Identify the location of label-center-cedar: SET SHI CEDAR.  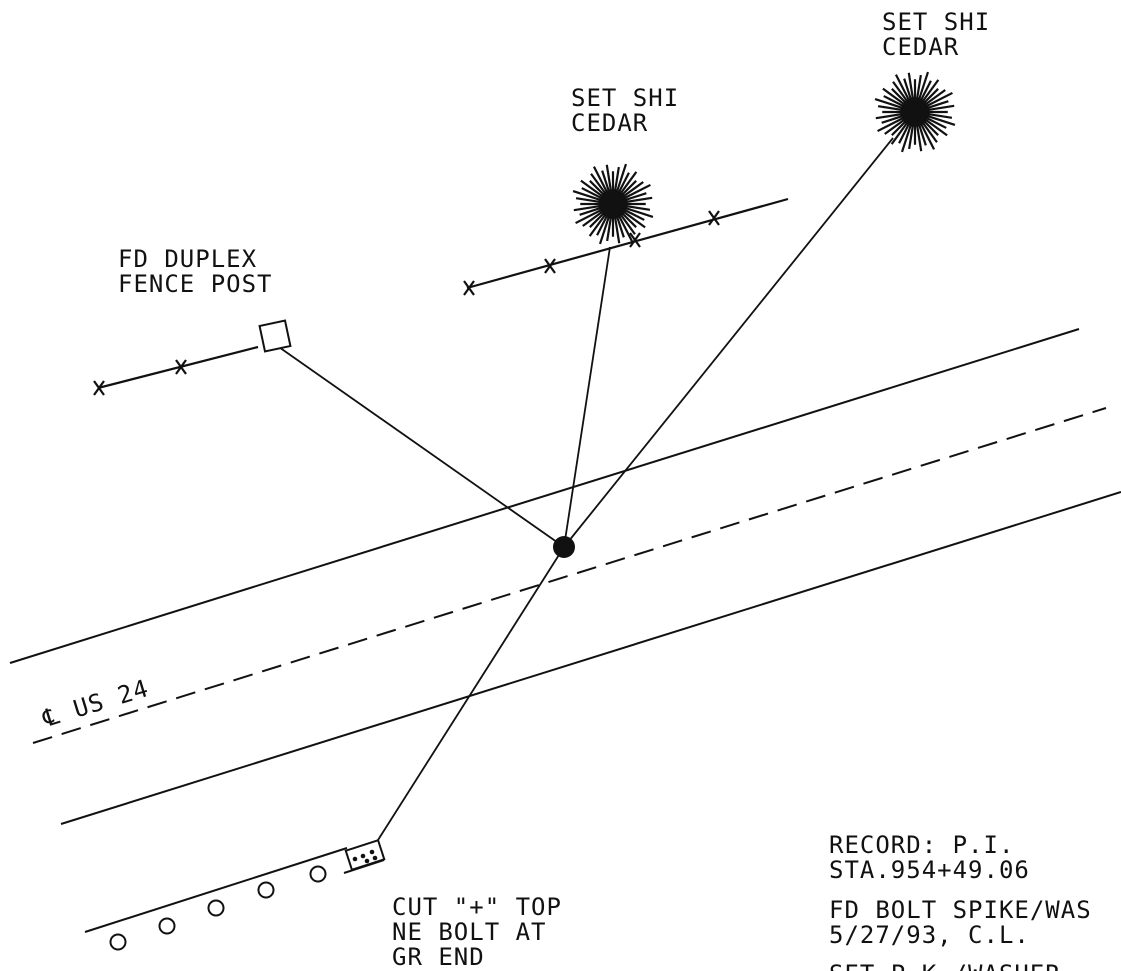
(625, 110).